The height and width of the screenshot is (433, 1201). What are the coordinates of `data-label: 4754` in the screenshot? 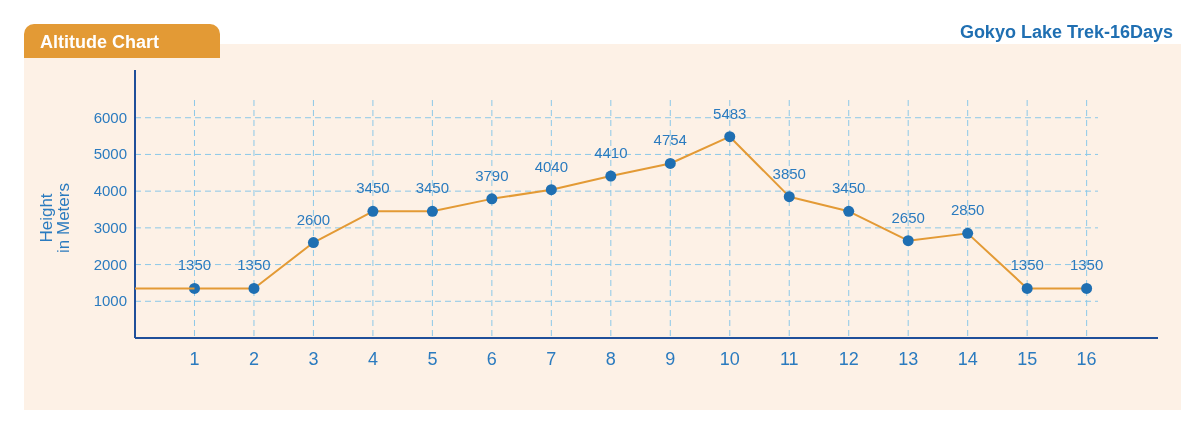 It's located at (670, 140).